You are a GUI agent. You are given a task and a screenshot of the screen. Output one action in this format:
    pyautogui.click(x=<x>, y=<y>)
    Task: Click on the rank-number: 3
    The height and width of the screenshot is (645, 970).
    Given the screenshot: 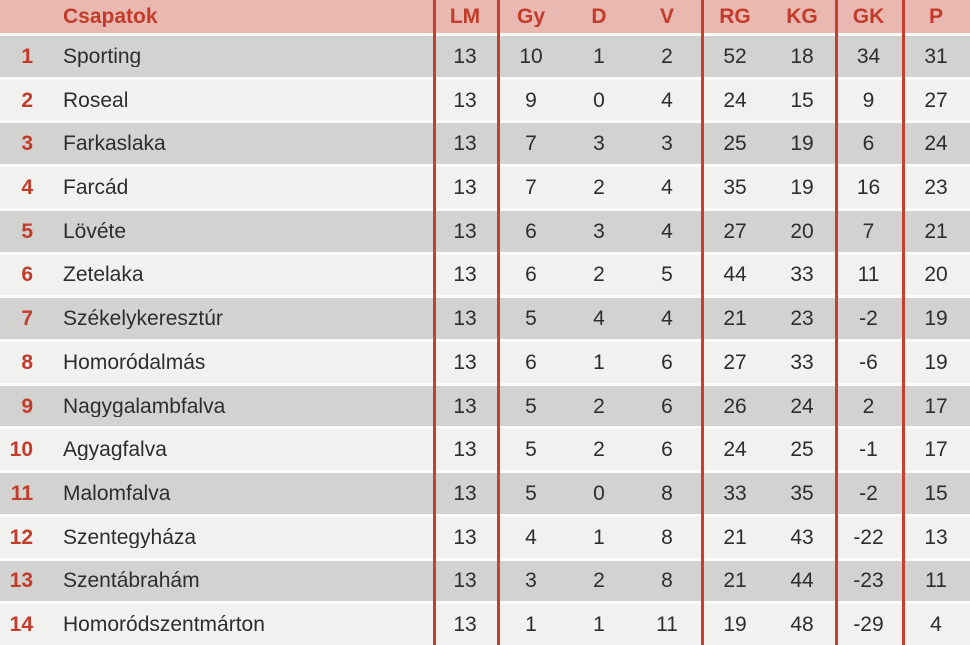 What is the action you would take?
    pyautogui.click(x=27, y=144)
    